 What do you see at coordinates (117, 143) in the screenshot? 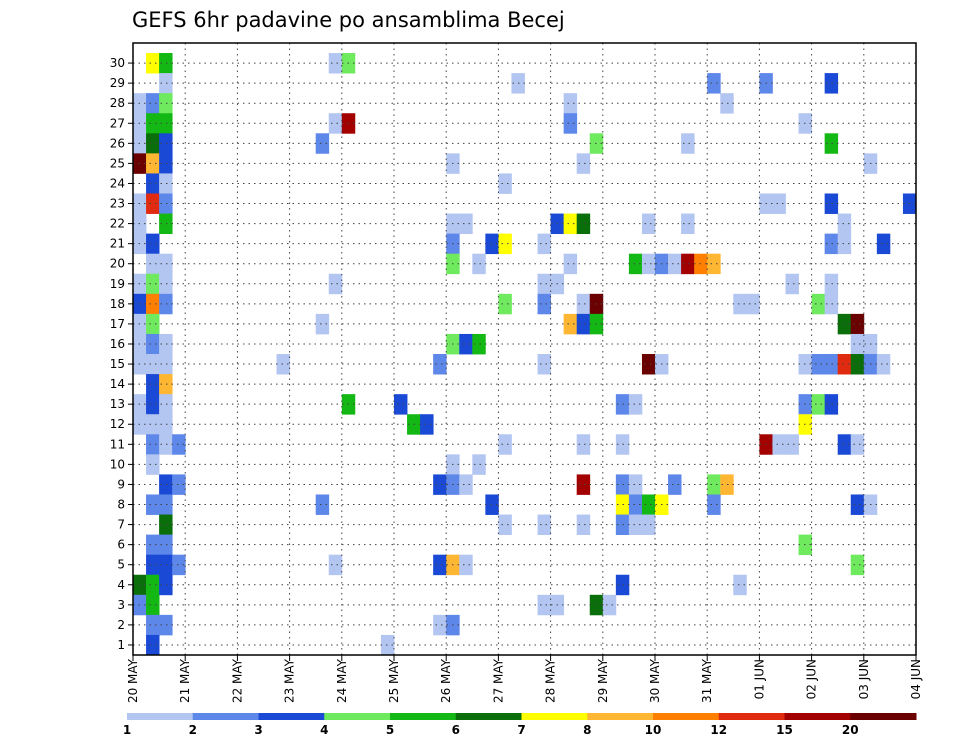
I see `y-tick-label: 26` at bounding box center [117, 143].